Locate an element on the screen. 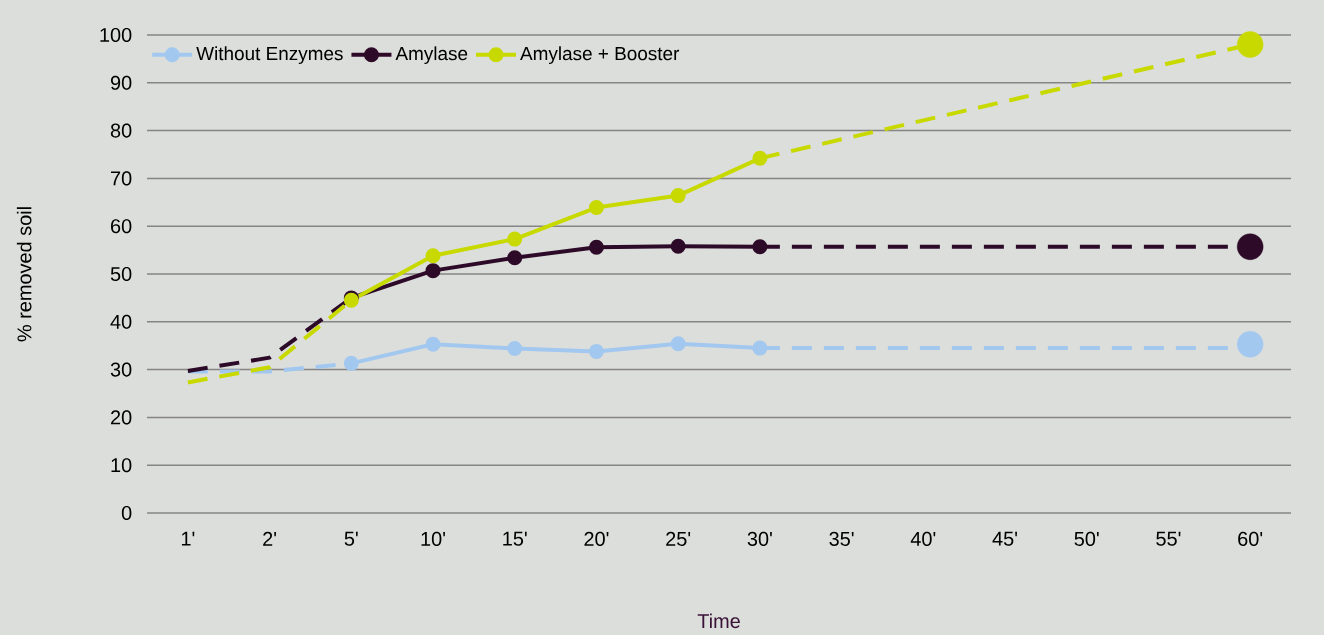  y-tick-label: 30 is located at coordinates (121, 369).